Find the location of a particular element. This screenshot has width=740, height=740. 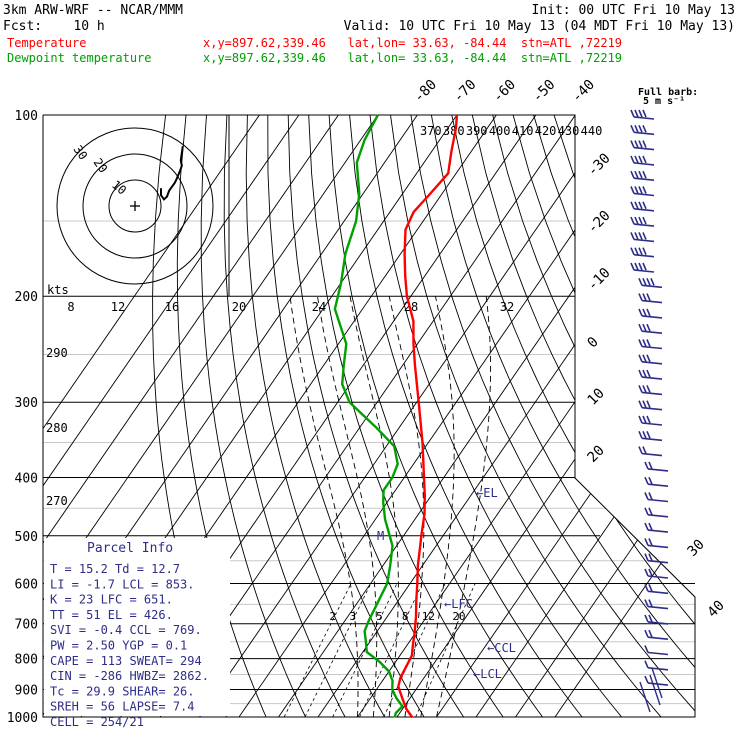

parcel-info-title: Parcel Info is located at coordinates (130, 548).